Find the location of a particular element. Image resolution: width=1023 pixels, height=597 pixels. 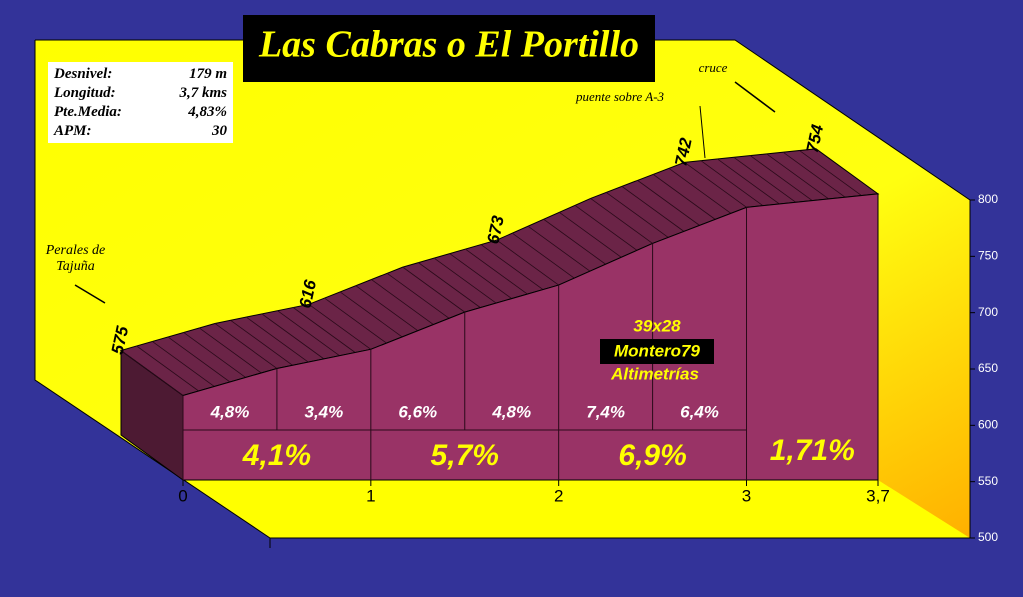

credit: Altimetrías is located at coordinates (654, 373).